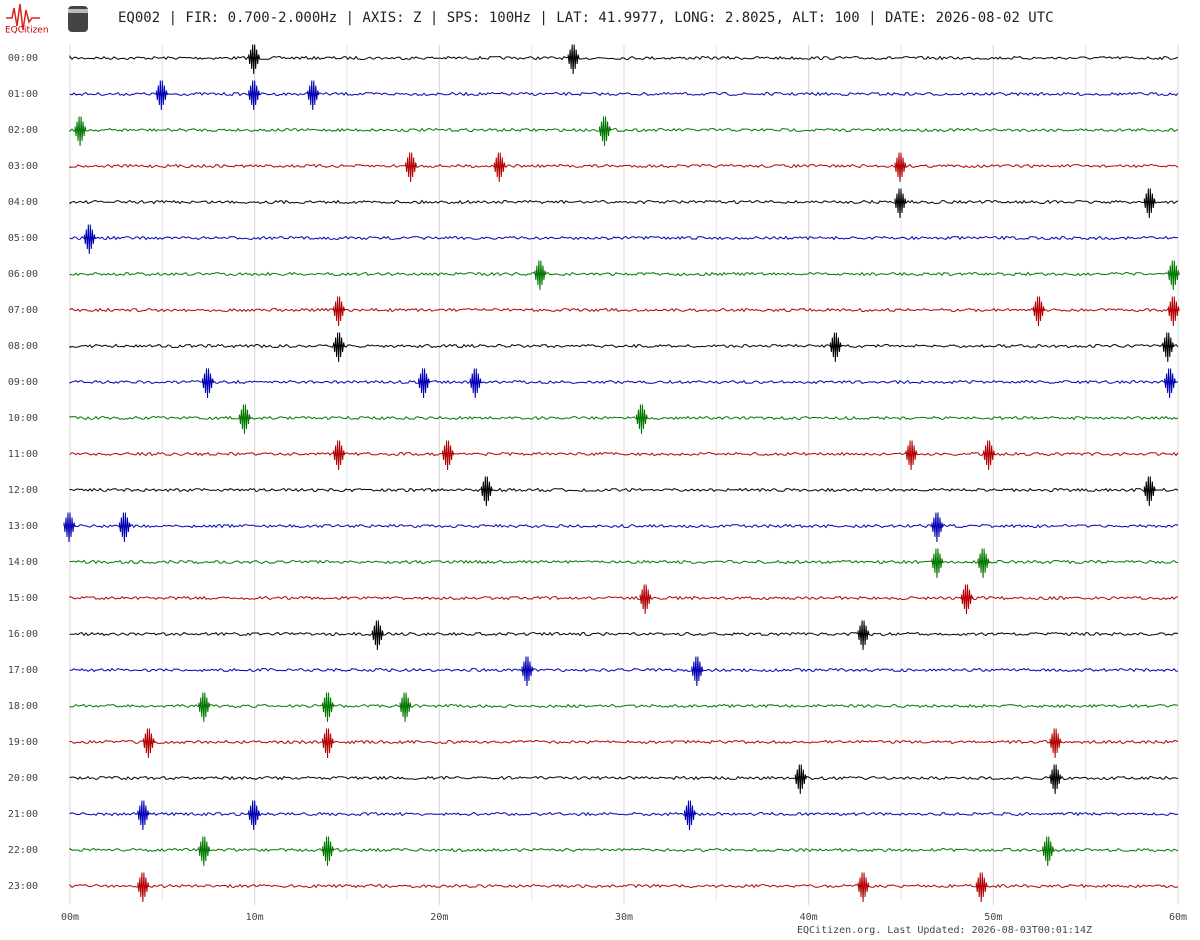  Describe the element at coordinates (624, 917) in the screenshot. I see `x-tick-label: 30m` at that location.